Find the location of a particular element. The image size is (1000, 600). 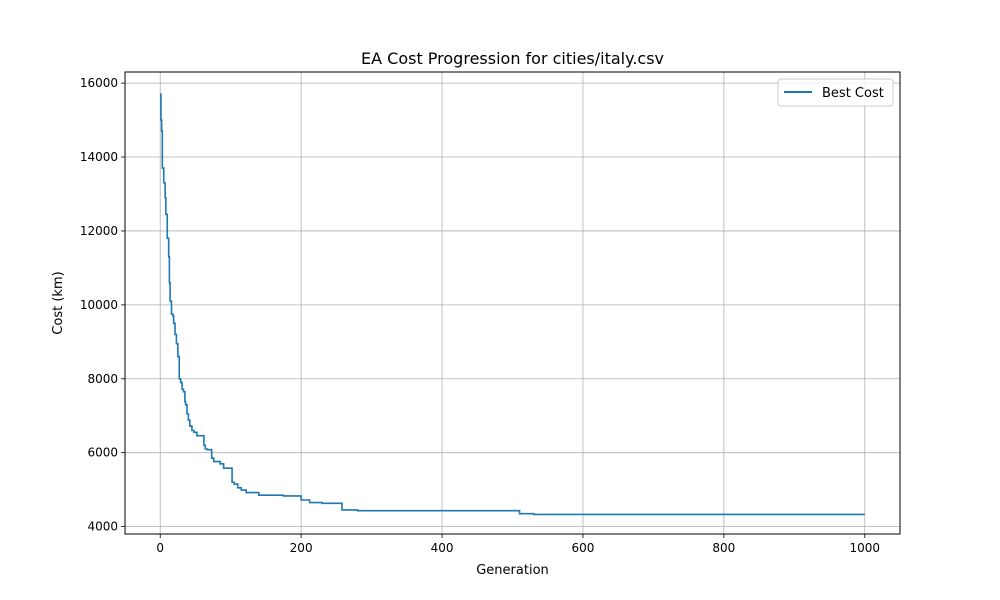

legend-label-best-cost: Best Cost is located at coordinates (853, 93).